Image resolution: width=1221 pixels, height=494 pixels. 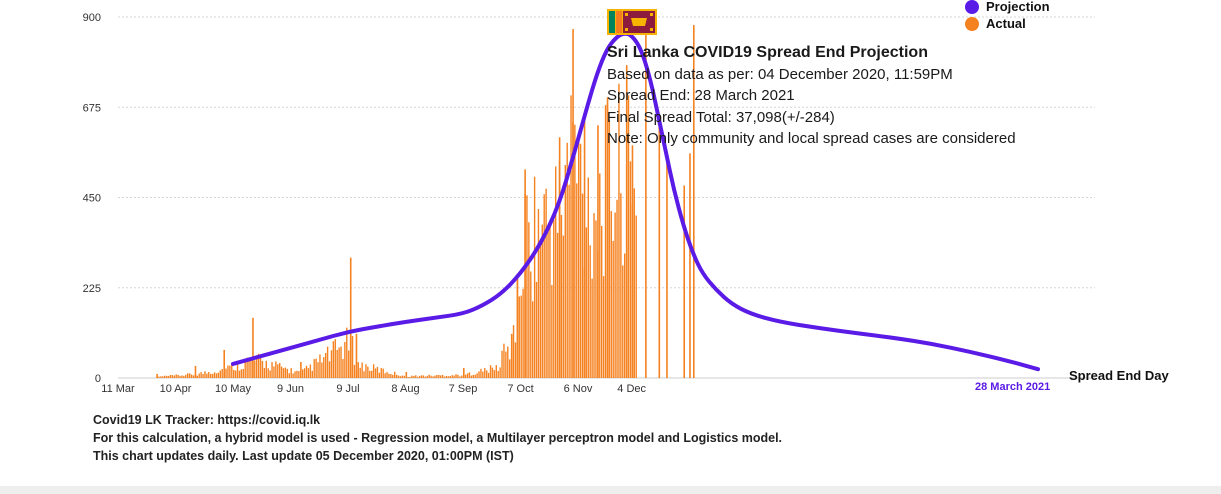 I want to click on end-date-label: 28 March 2021, so click(x=1013, y=387).